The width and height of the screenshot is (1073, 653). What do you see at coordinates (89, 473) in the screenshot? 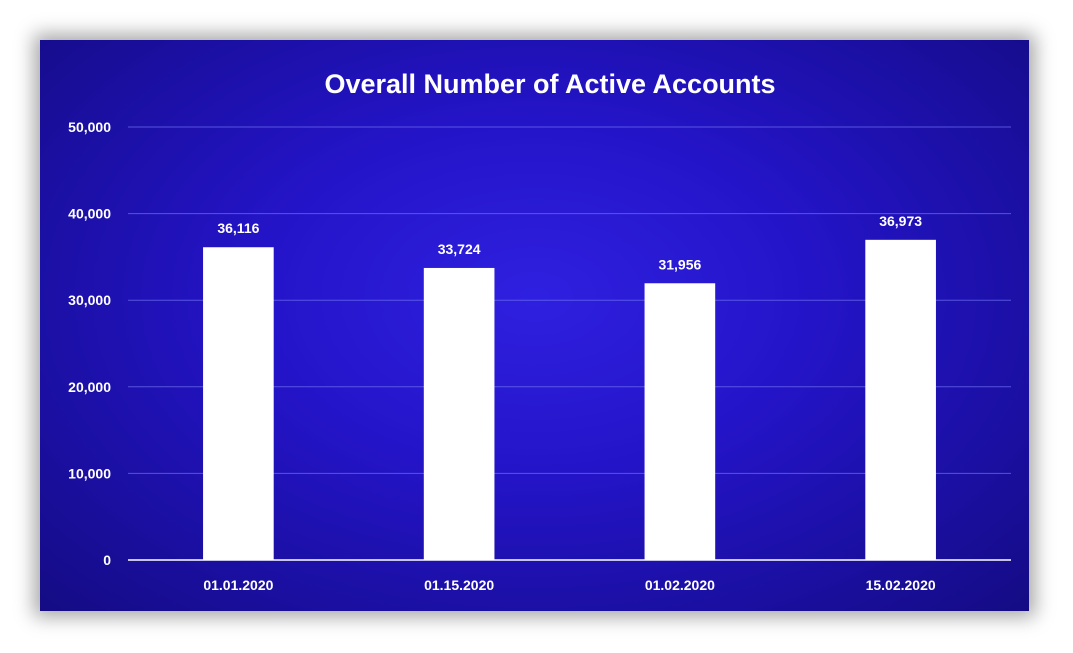
I see `y-tick-label: 10,000` at bounding box center [89, 473].